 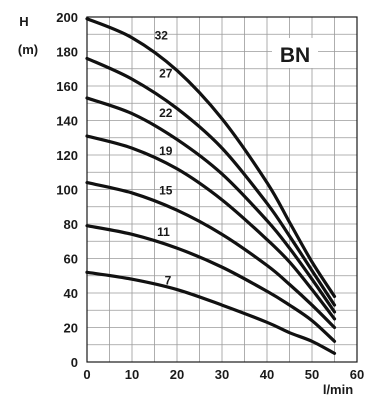 What do you see at coordinates (295, 55) in the screenshot?
I see `chart-title: BN` at bounding box center [295, 55].